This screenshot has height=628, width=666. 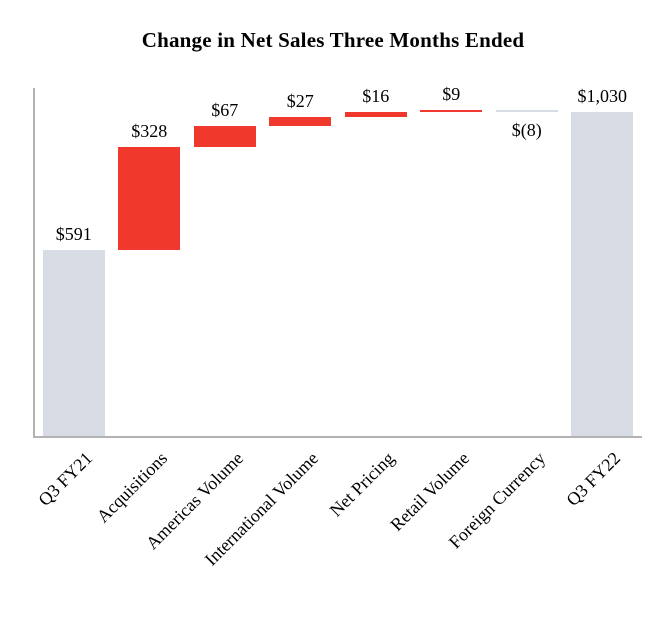 I want to click on bar-q3-fy22, so click(x=602, y=274).